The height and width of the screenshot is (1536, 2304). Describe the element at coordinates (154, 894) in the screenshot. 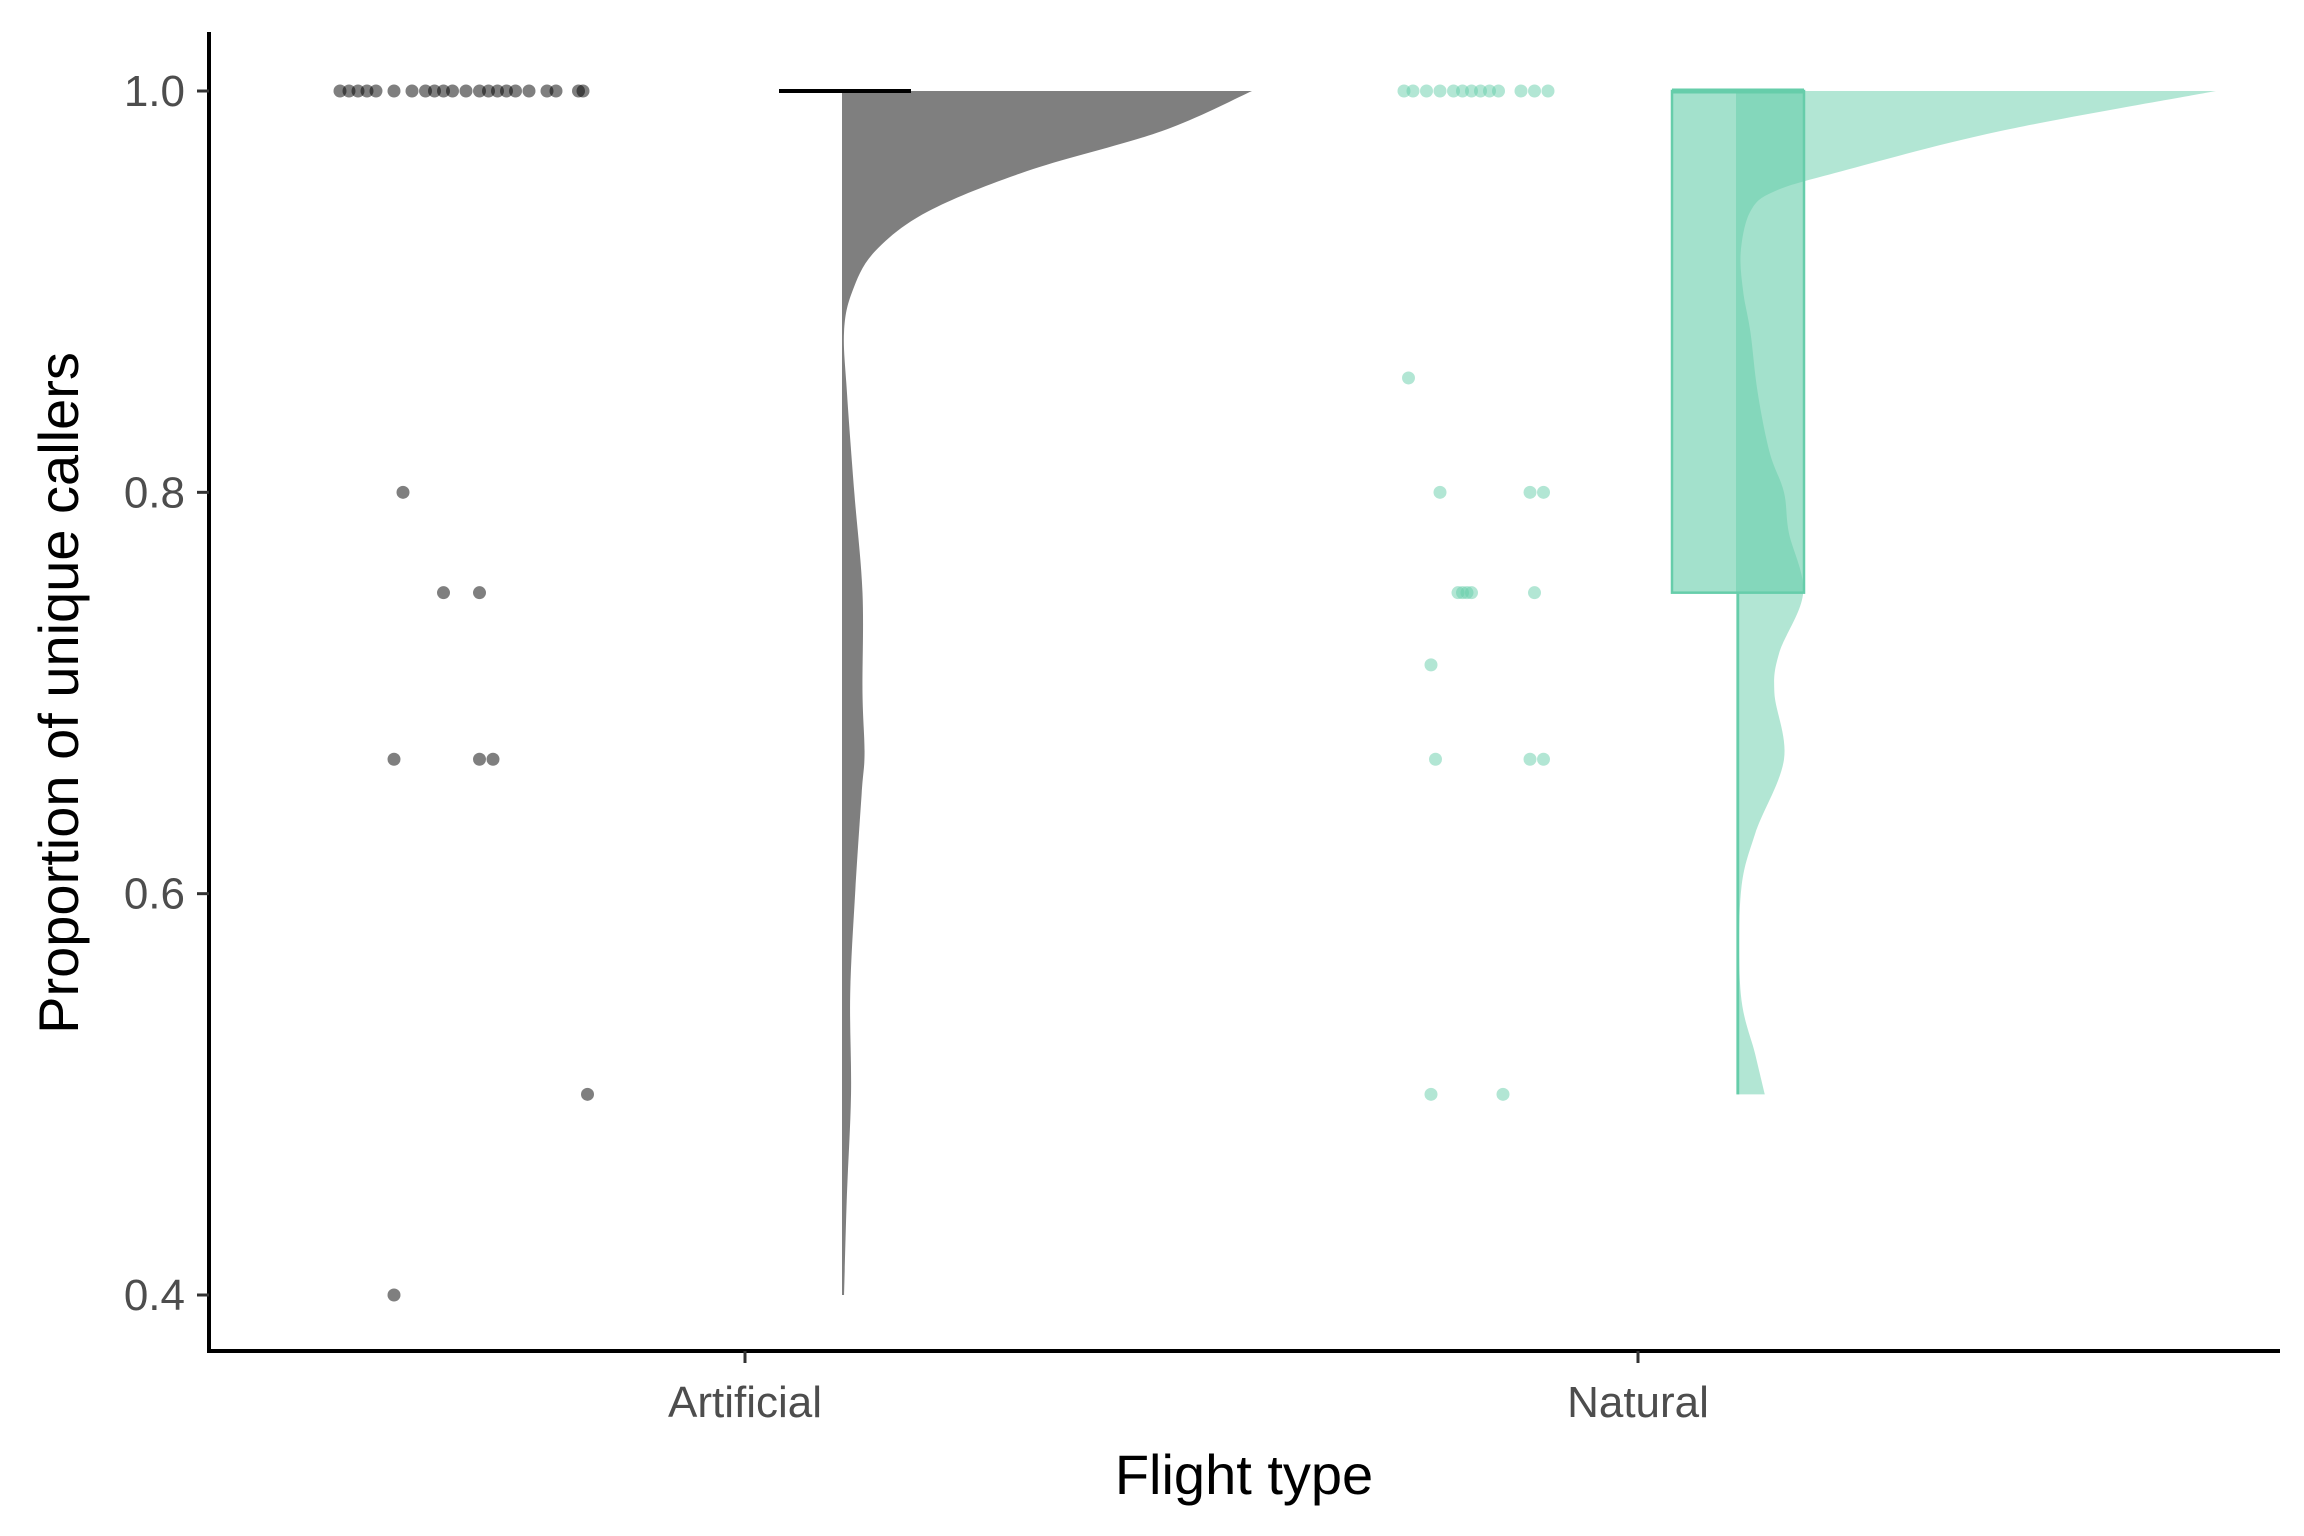

I see `y-tick-label: 0.6` at that location.